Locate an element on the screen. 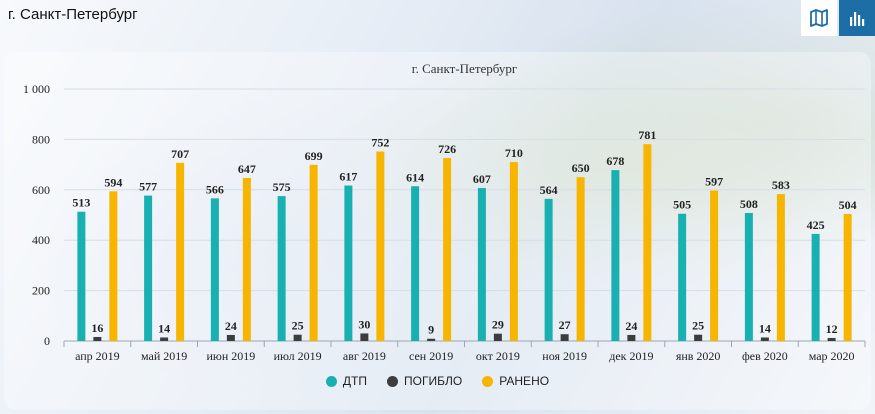 Image resolution: width=875 pixels, height=414 pixels. legend-dot-raneno is located at coordinates (488, 381).